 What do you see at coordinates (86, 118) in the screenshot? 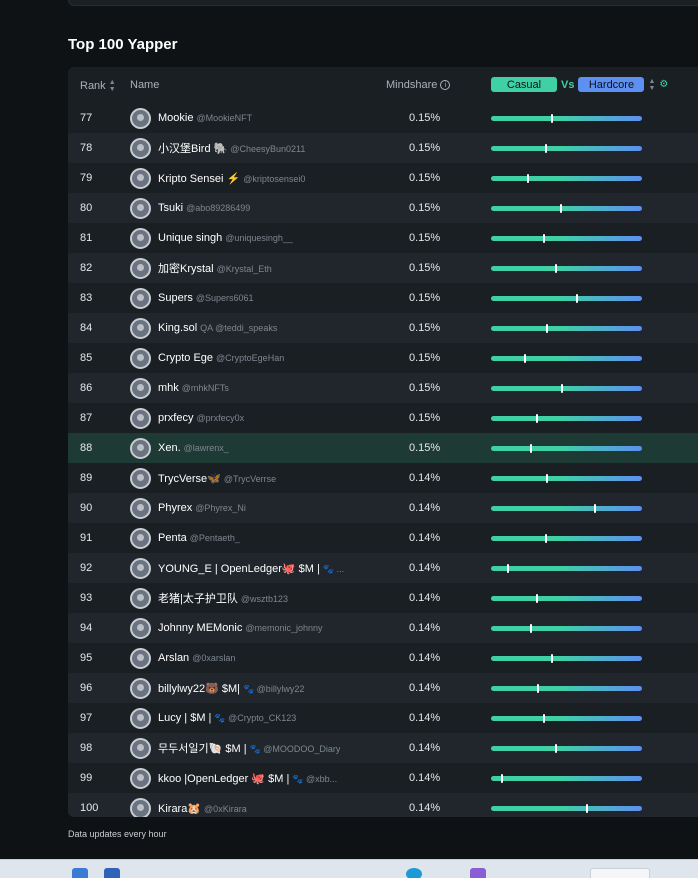
I see `rank-value: 77` at bounding box center [86, 118].